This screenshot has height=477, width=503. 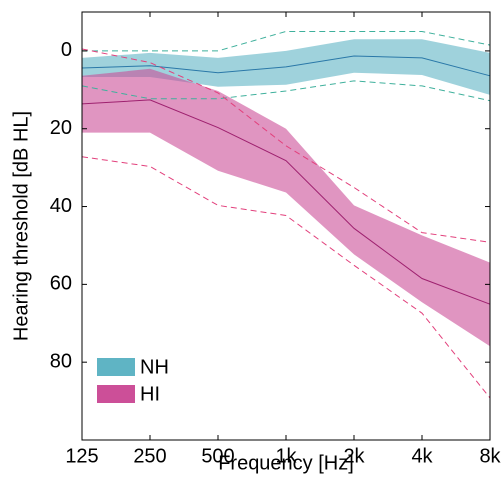 I want to click on x-tick-label: 2k, so click(x=354, y=456).